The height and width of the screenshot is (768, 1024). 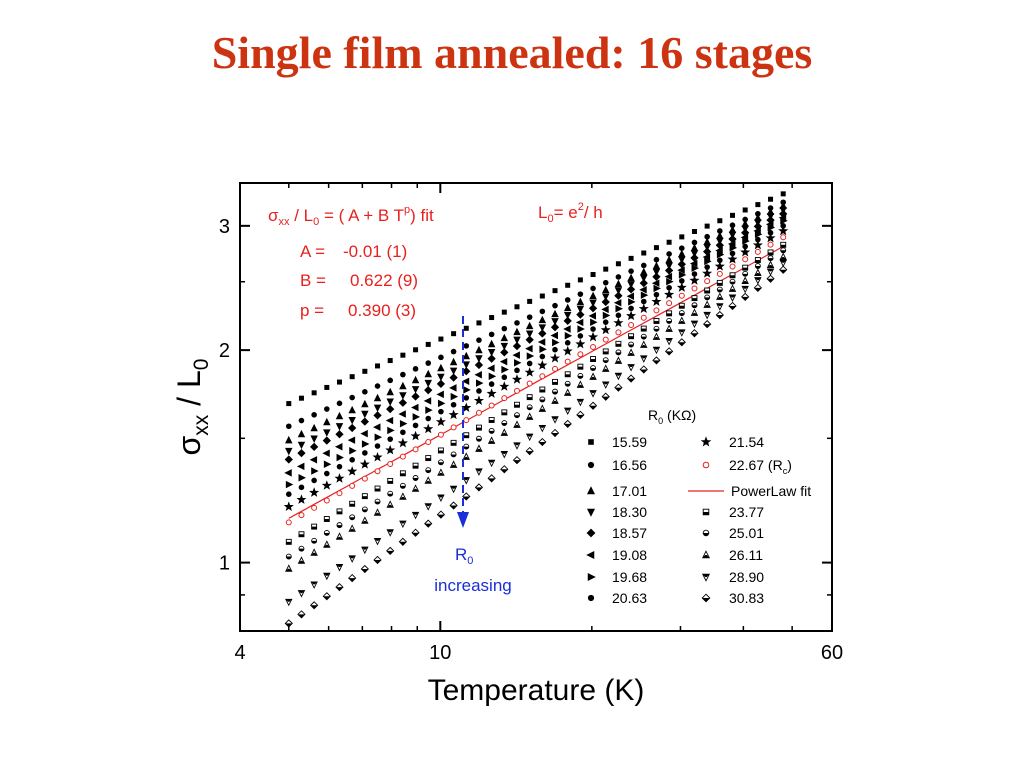 What do you see at coordinates (313, 280) in the screenshot?
I see `fit-param-b-label: B =` at bounding box center [313, 280].